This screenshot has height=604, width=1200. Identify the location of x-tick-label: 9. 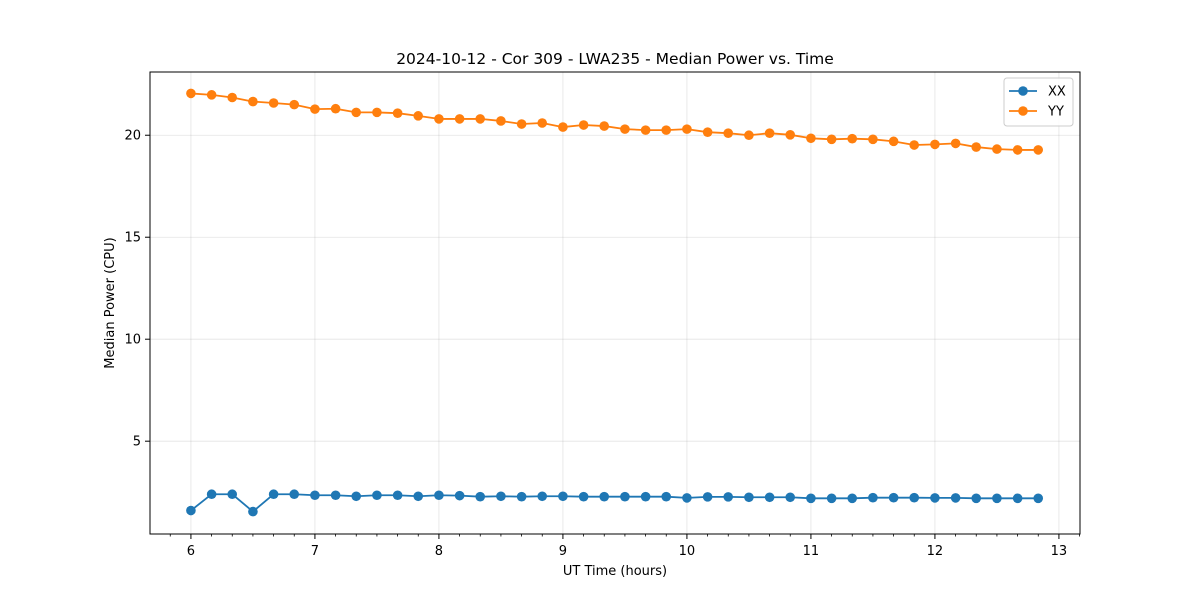
(563, 551).